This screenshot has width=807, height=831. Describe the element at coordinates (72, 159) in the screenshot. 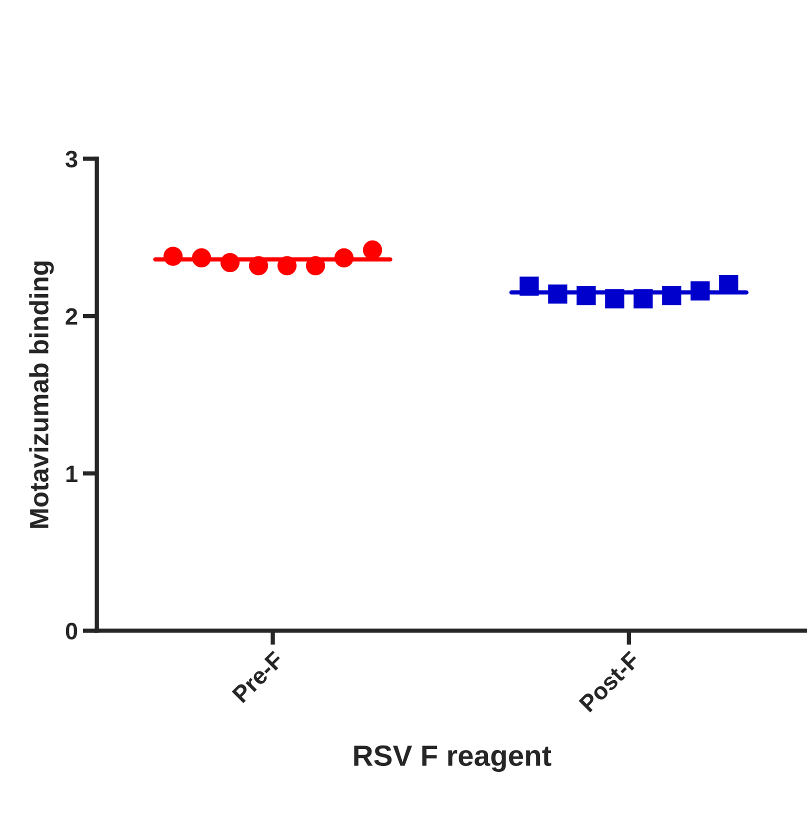

I see `y-tick-label: 3` at that location.